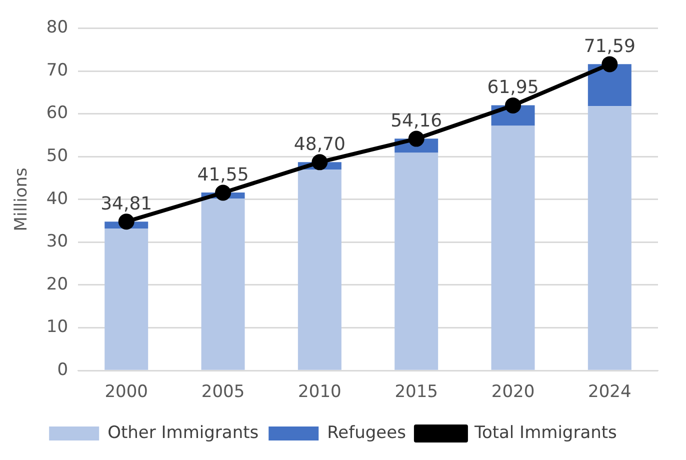 This screenshot has height=460, width=686. What do you see at coordinates (57, 242) in the screenshot?
I see `y-tick-label: 30` at bounding box center [57, 242].